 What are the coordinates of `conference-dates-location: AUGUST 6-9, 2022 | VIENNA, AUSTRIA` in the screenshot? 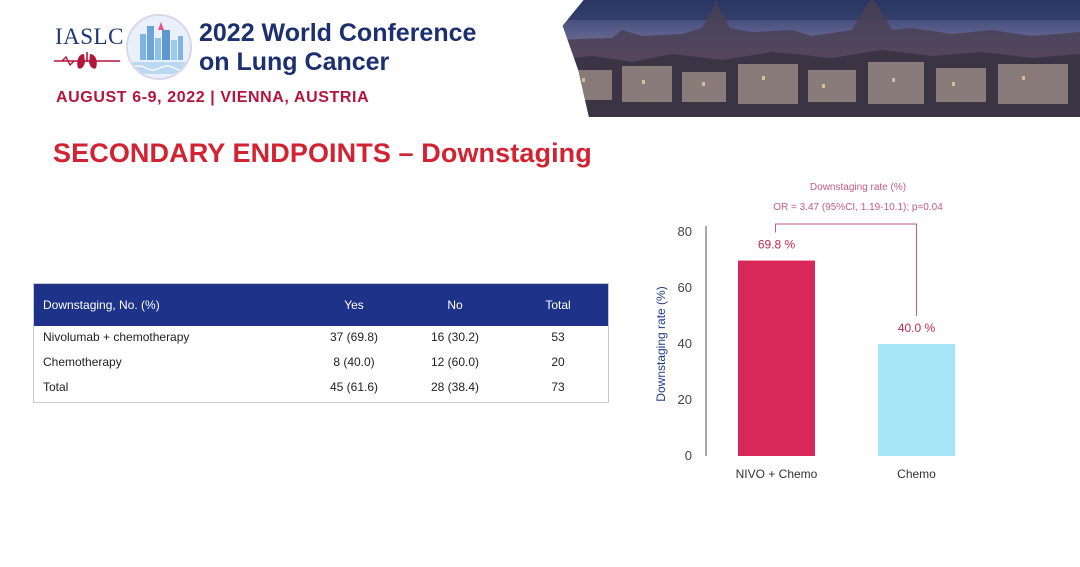 It's located at (213, 97).